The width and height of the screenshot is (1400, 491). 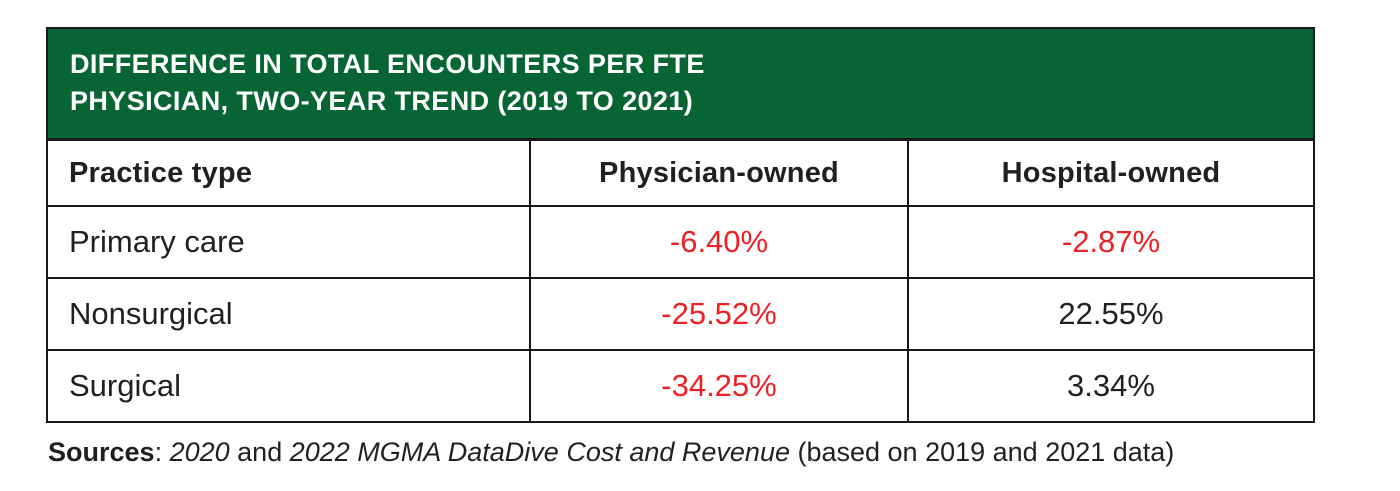 What do you see at coordinates (1110, 385) in the screenshot?
I see `value-surgical-hospital-owned: 3.34%` at bounding box center [1110, 385].